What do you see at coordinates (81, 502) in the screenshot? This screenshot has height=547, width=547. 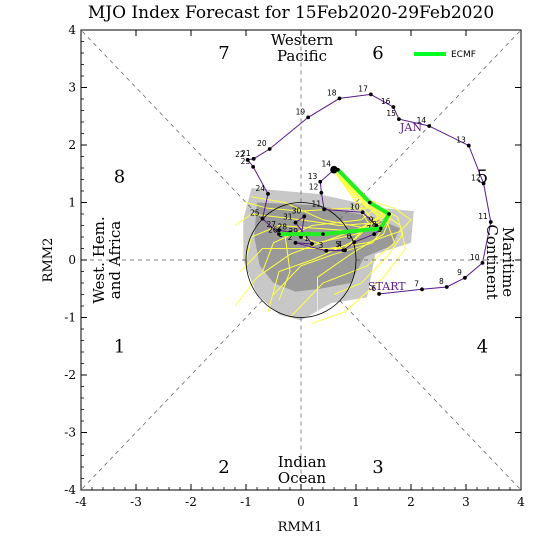 I see `x-tick-label-0: -4` at bounding box center [81, 502].